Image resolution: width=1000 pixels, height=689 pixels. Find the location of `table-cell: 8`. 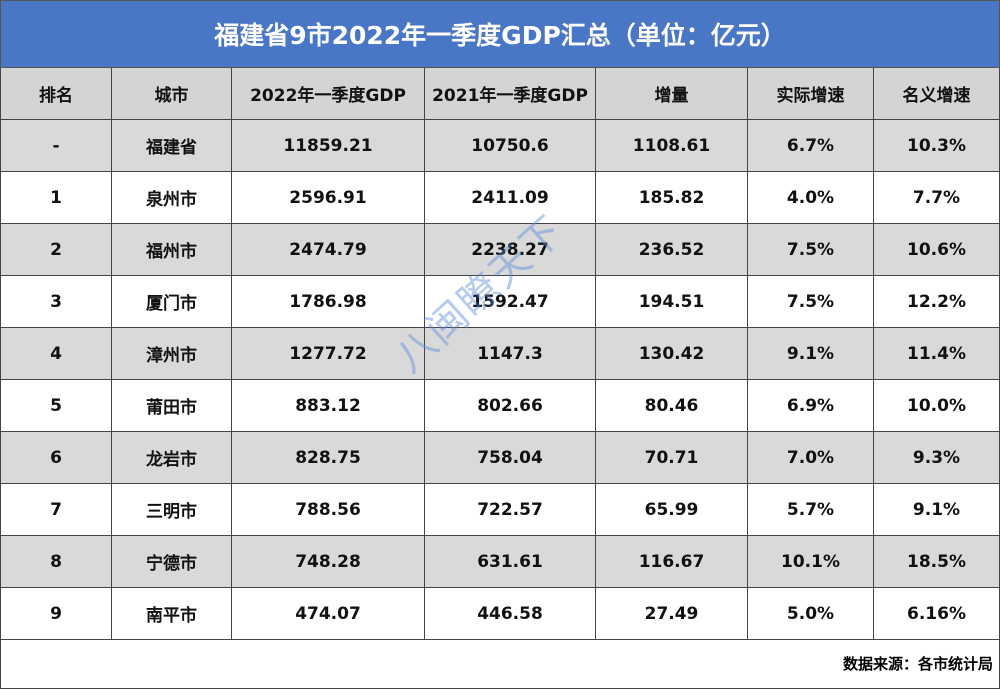

table-cell: 8 is located at coordinates (56, 562).